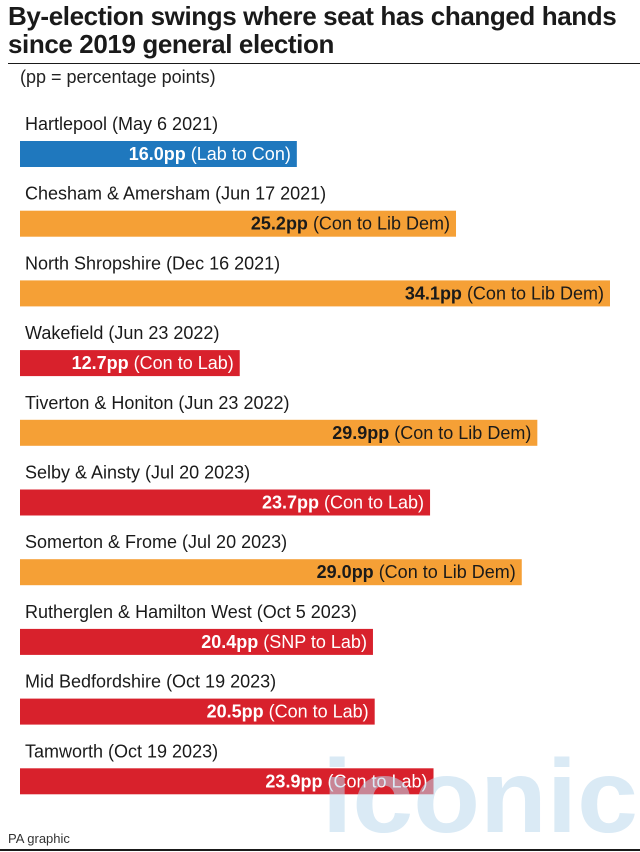 Image resolution: width=640 pixels, height=852 pixels. I want to click on value-label: 29.9pp (Con to Lib Dem), so click(431, 433).